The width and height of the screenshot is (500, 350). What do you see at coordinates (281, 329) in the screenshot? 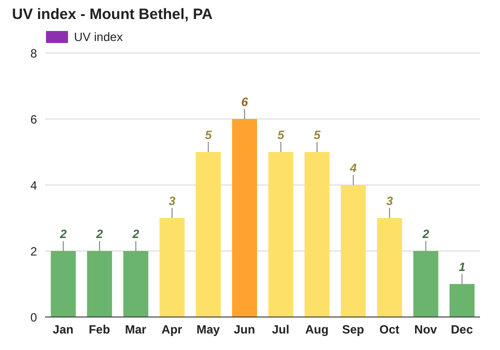
I see `x-tick-label: Jul` at bounding box center [281, 329].